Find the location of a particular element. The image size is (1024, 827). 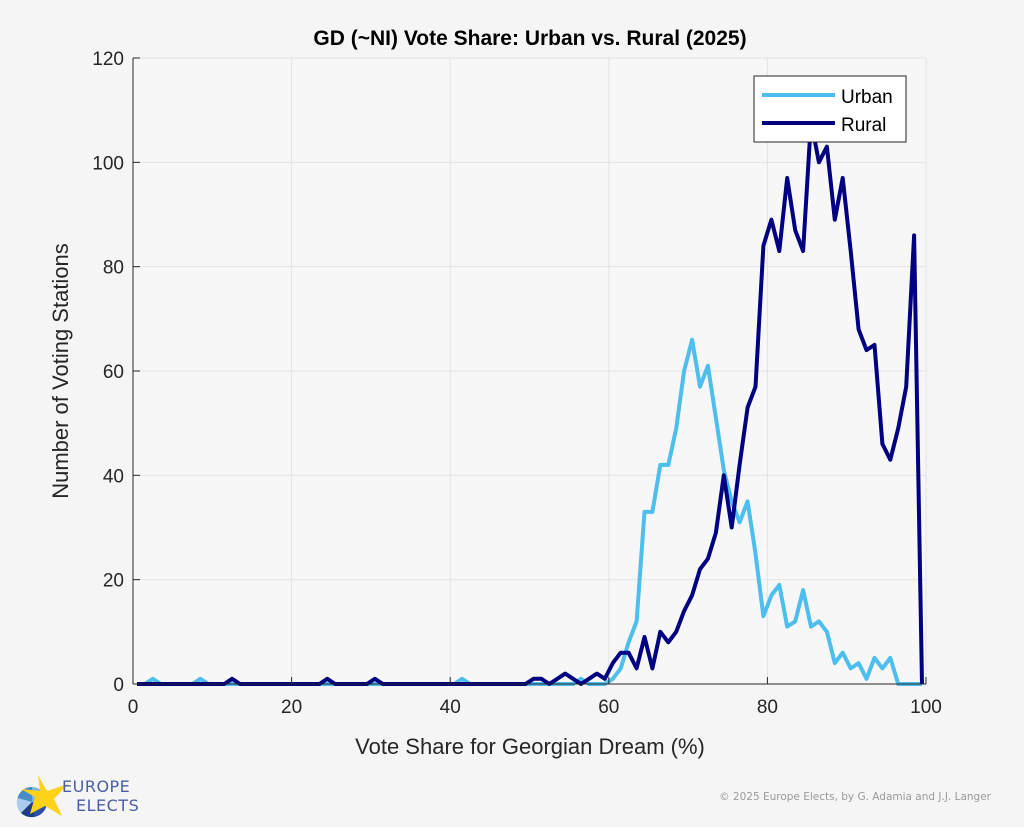

legend-box is located at coordinates (830, 109).